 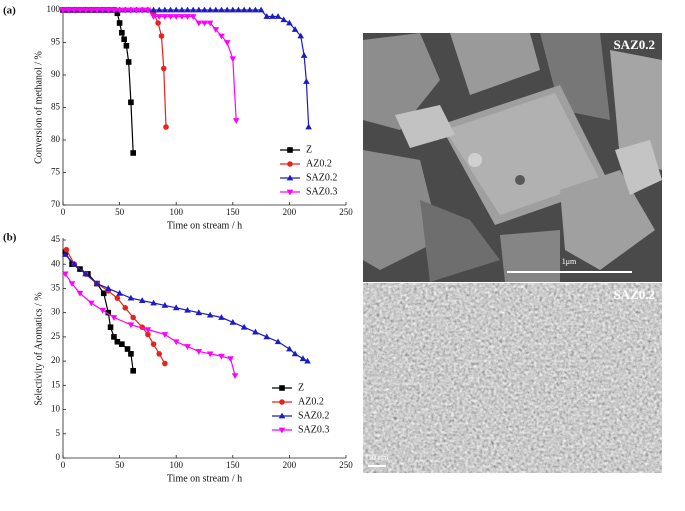 I want to click on y-tick-label: 45, so click(x=56, y=239).